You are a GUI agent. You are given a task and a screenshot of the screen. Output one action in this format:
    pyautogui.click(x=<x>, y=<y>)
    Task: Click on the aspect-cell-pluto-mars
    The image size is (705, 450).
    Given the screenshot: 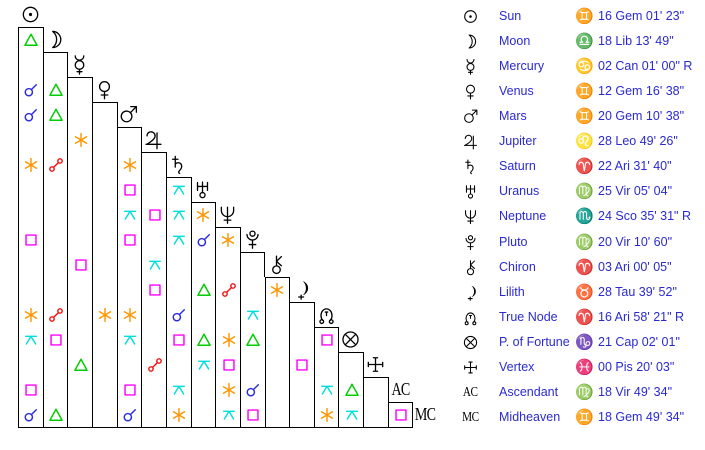 What is the action you would take?
    pyautogui.click(x=129, y=240)
    